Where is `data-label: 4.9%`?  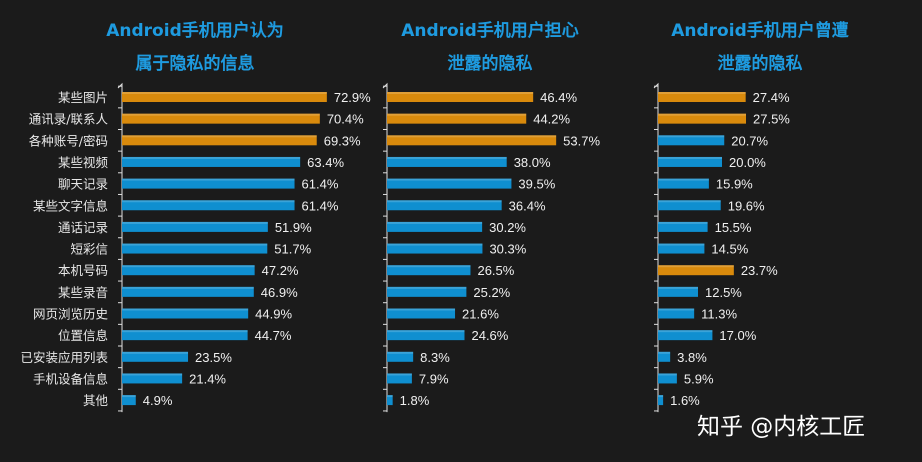
data-label: 4.9% is located at coordinates (158, 400).